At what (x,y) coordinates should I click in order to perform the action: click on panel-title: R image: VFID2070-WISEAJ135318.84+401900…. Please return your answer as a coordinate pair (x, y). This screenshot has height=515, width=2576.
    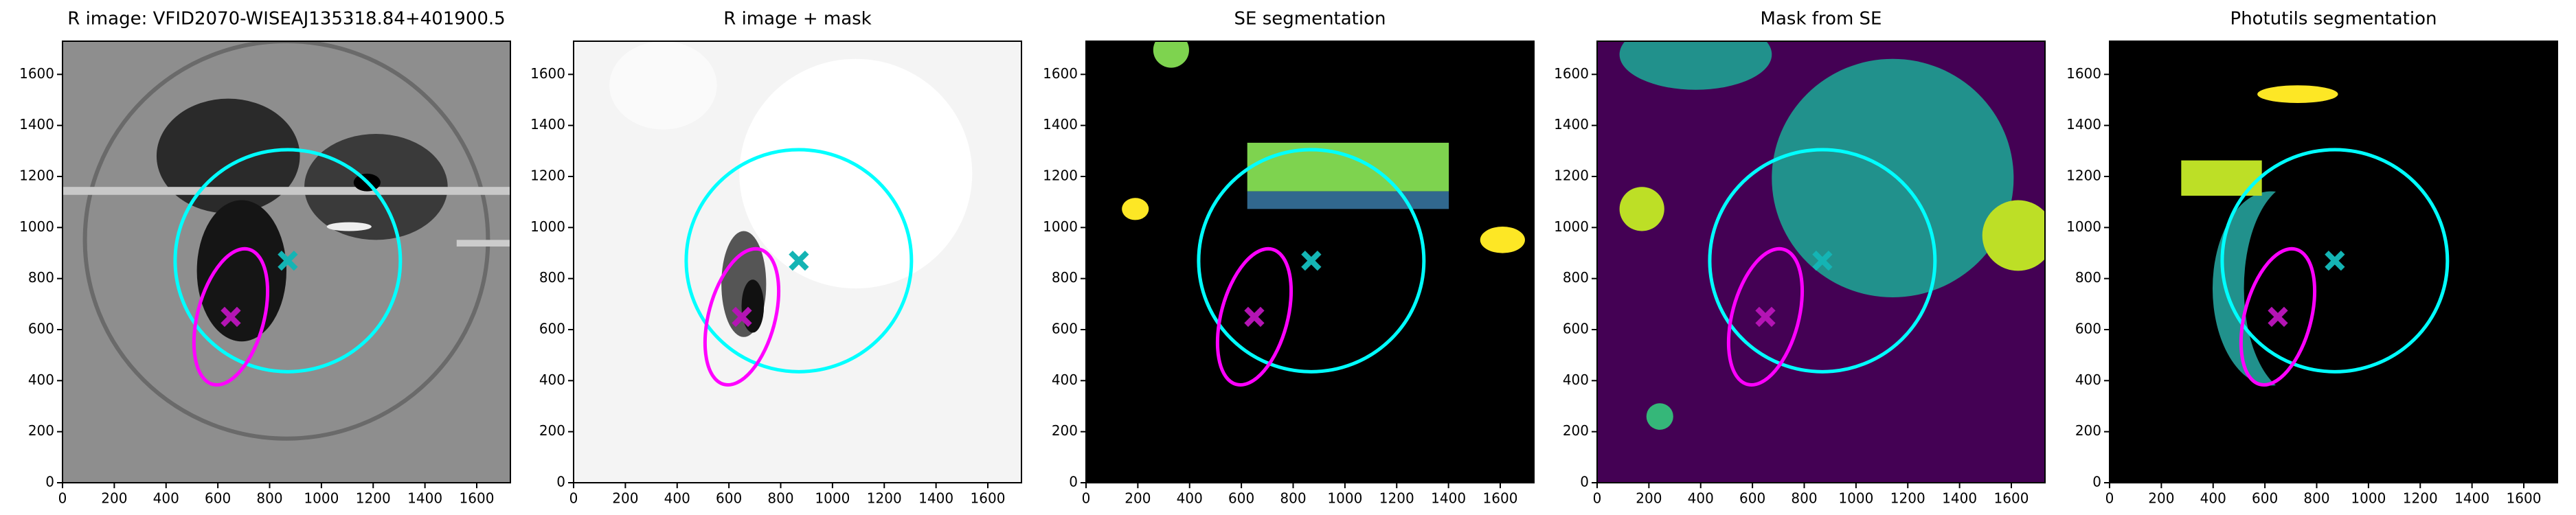
    Looking at the image, I should click on (286, 19).